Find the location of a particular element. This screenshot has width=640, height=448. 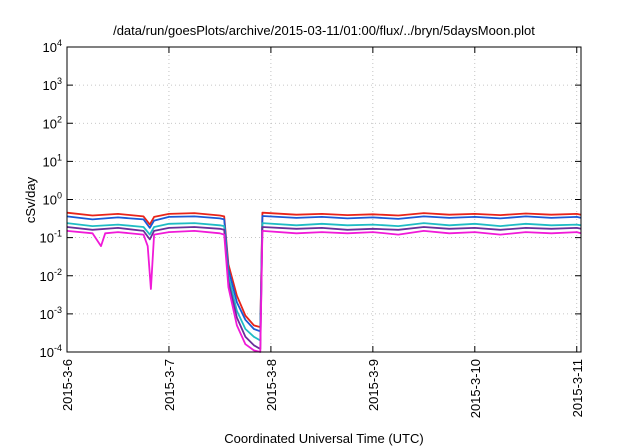

y-tick-label: 10³ is located at coordinates (52, 84).